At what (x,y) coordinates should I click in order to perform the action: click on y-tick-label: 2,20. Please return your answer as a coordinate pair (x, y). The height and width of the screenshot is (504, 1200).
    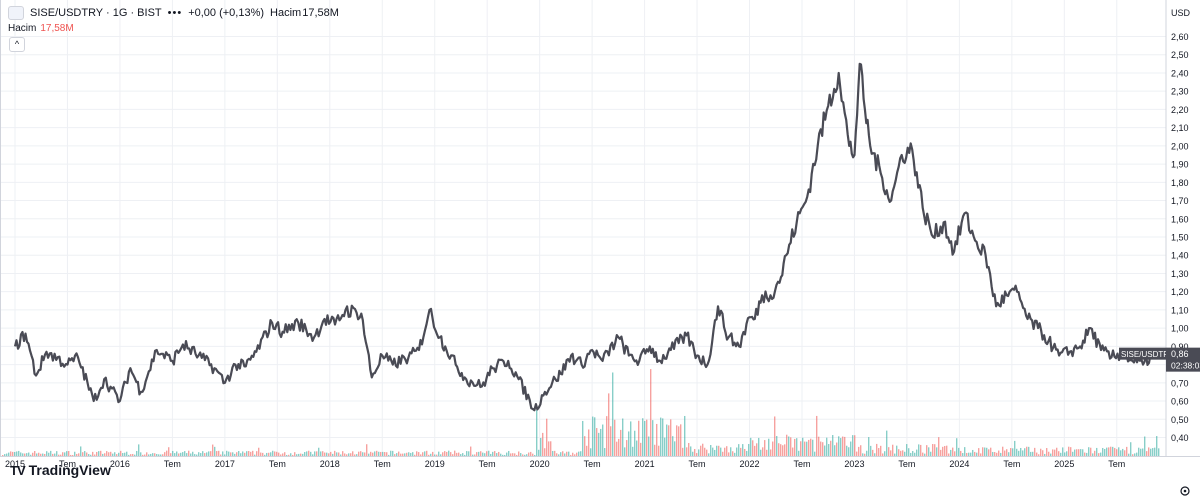
    Looking at the image, I should click on (1180, 110).